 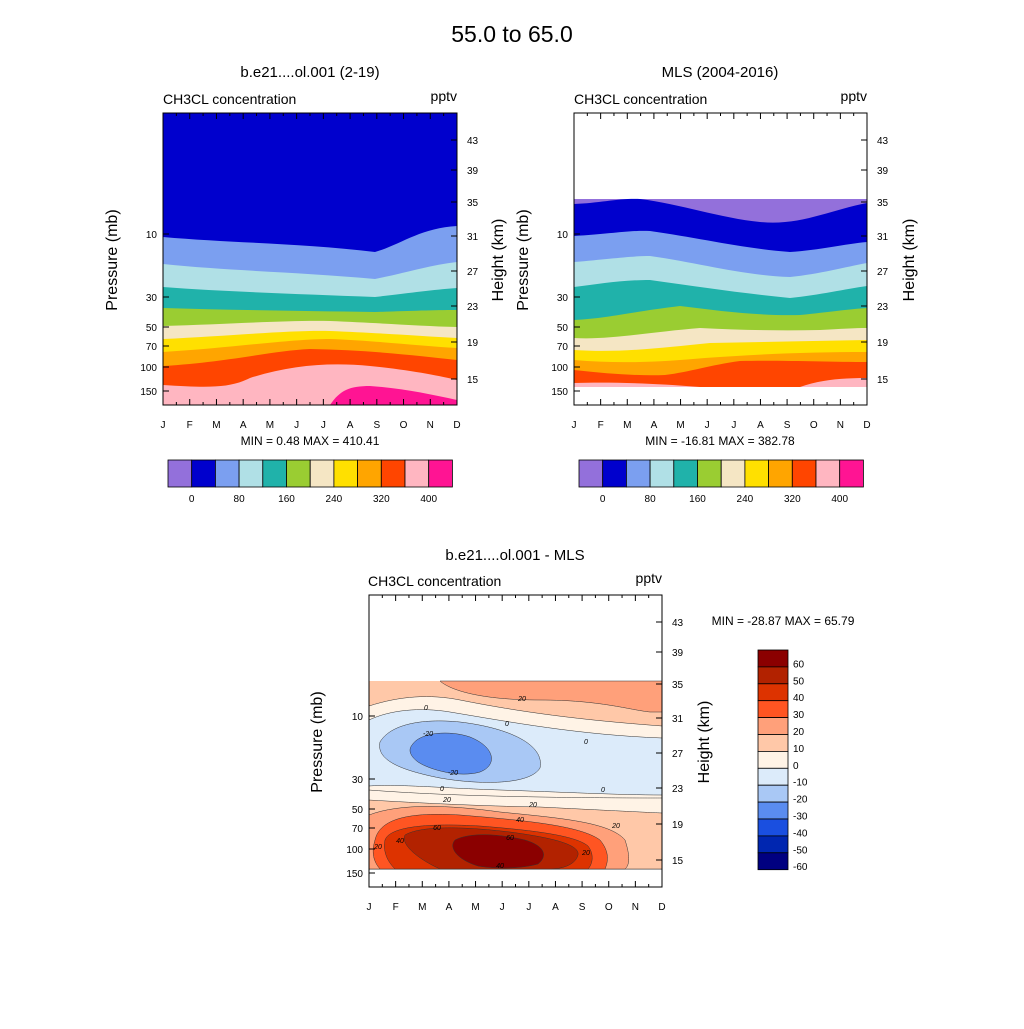 I want to click on height-tick-label: 19, so click(x=883, y=343).